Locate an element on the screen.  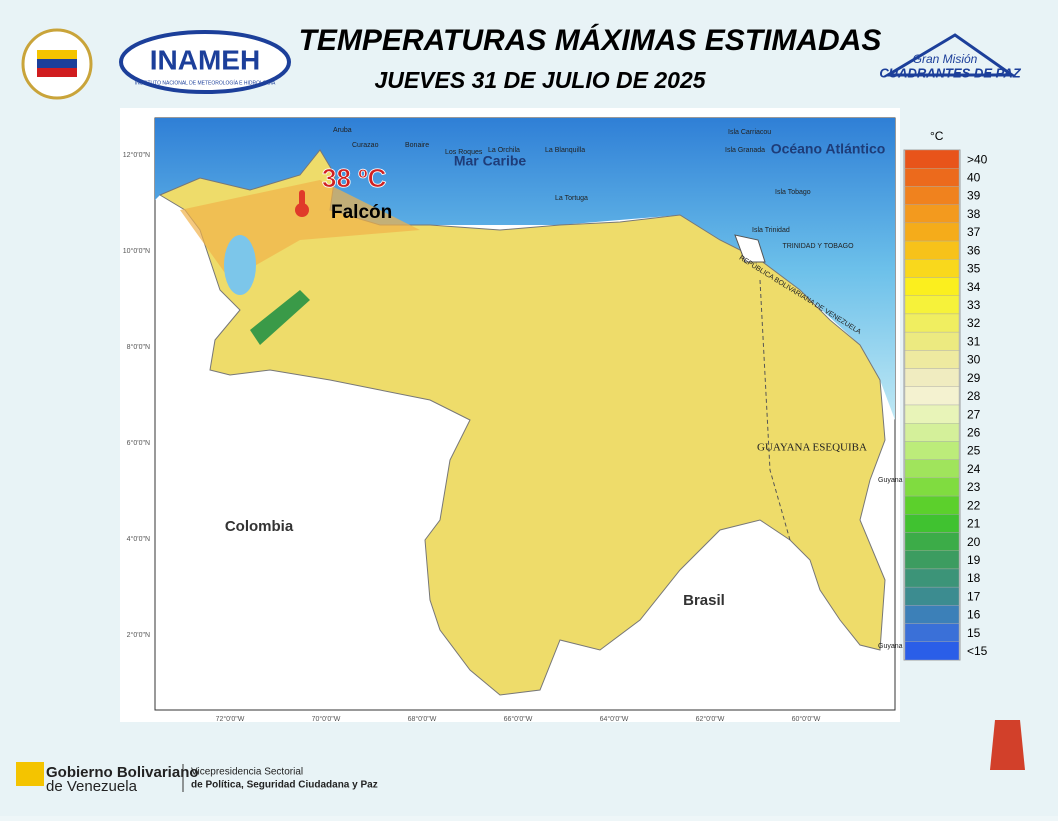
legend-label: 34 is located at coordinates (974, 287).